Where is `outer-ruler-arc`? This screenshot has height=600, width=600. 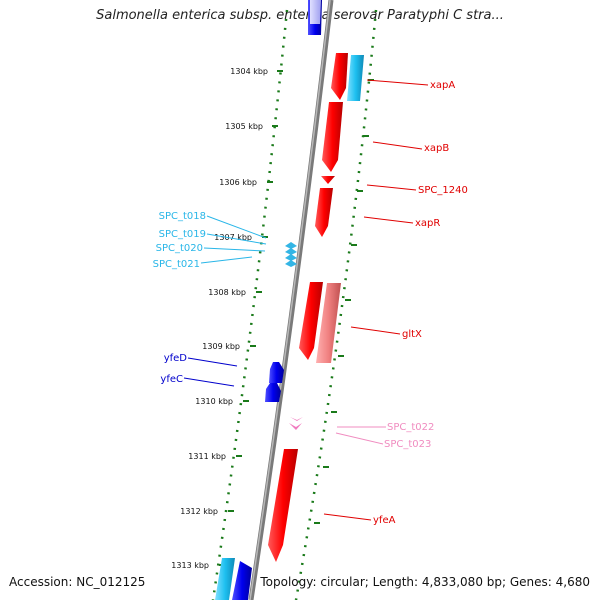
outer-ruler-arc is located at coordinates (336, 304).